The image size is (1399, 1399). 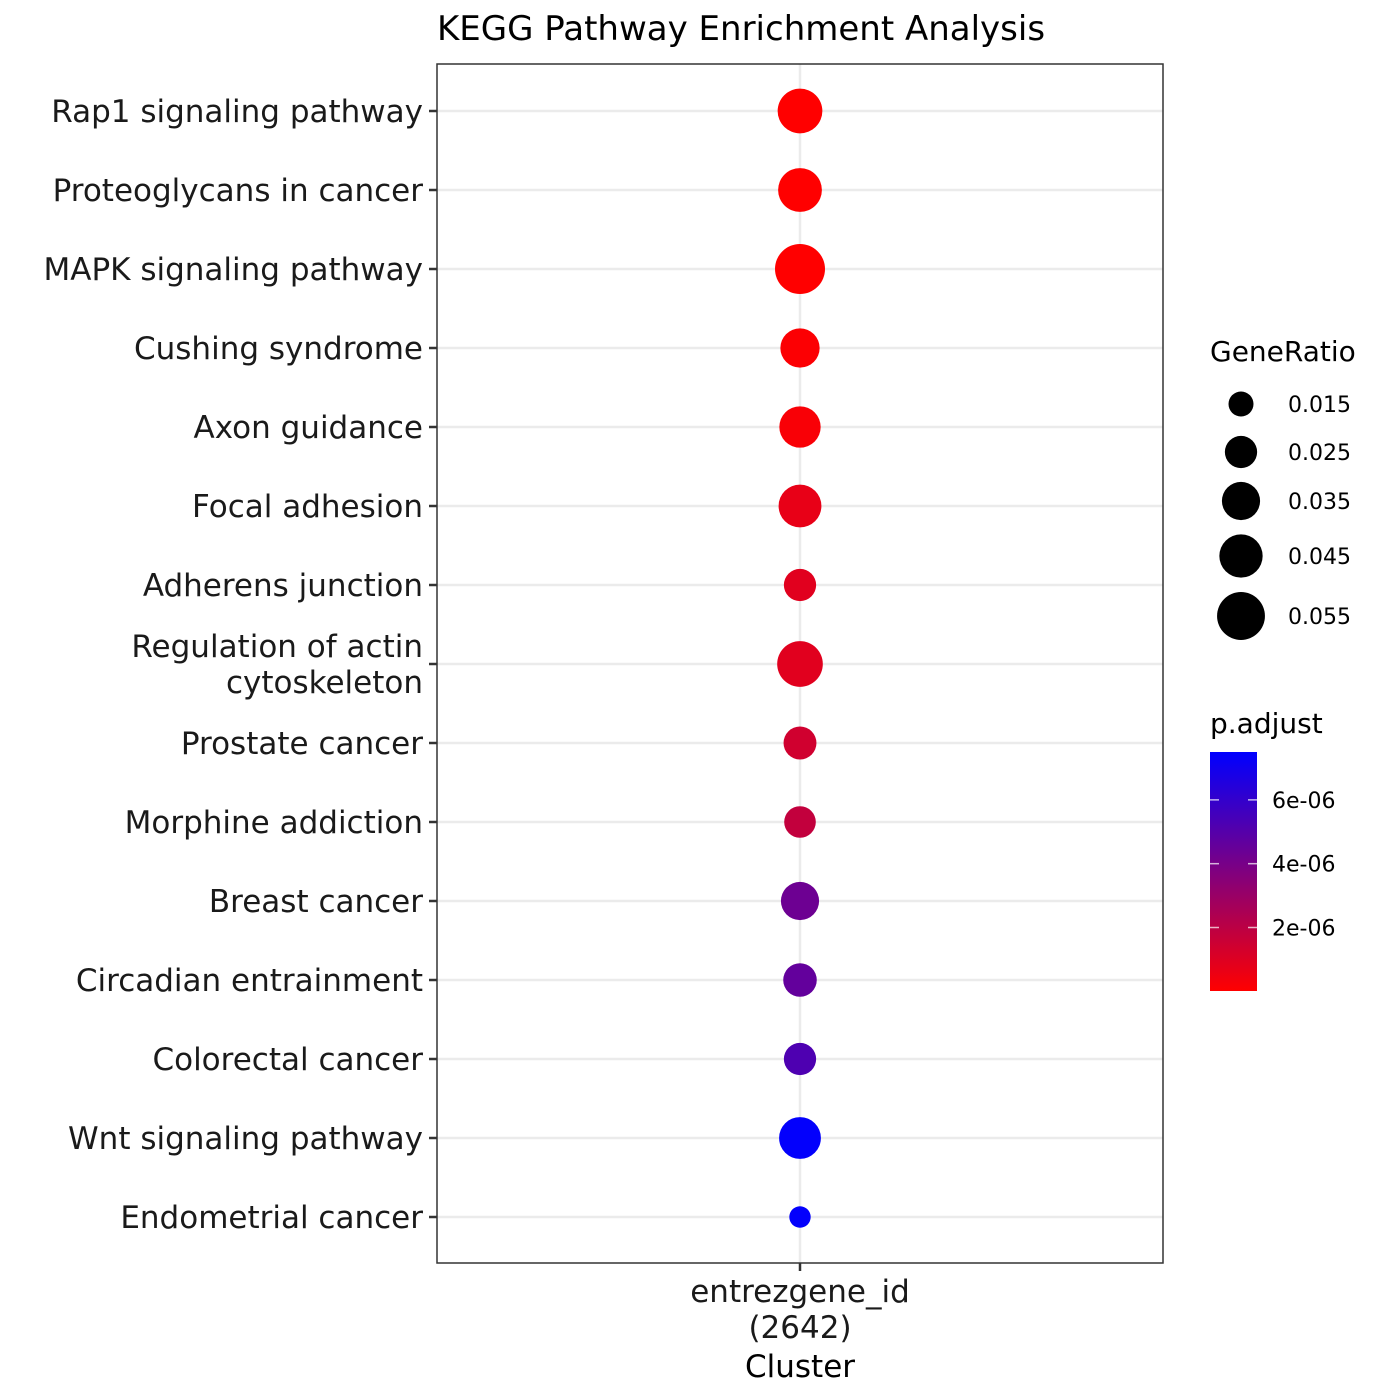 What do you see at coordinates (274, 823) in the screenshot?
I see `y-tick-label: Morphine addiction` at bounding box center [274, 823].